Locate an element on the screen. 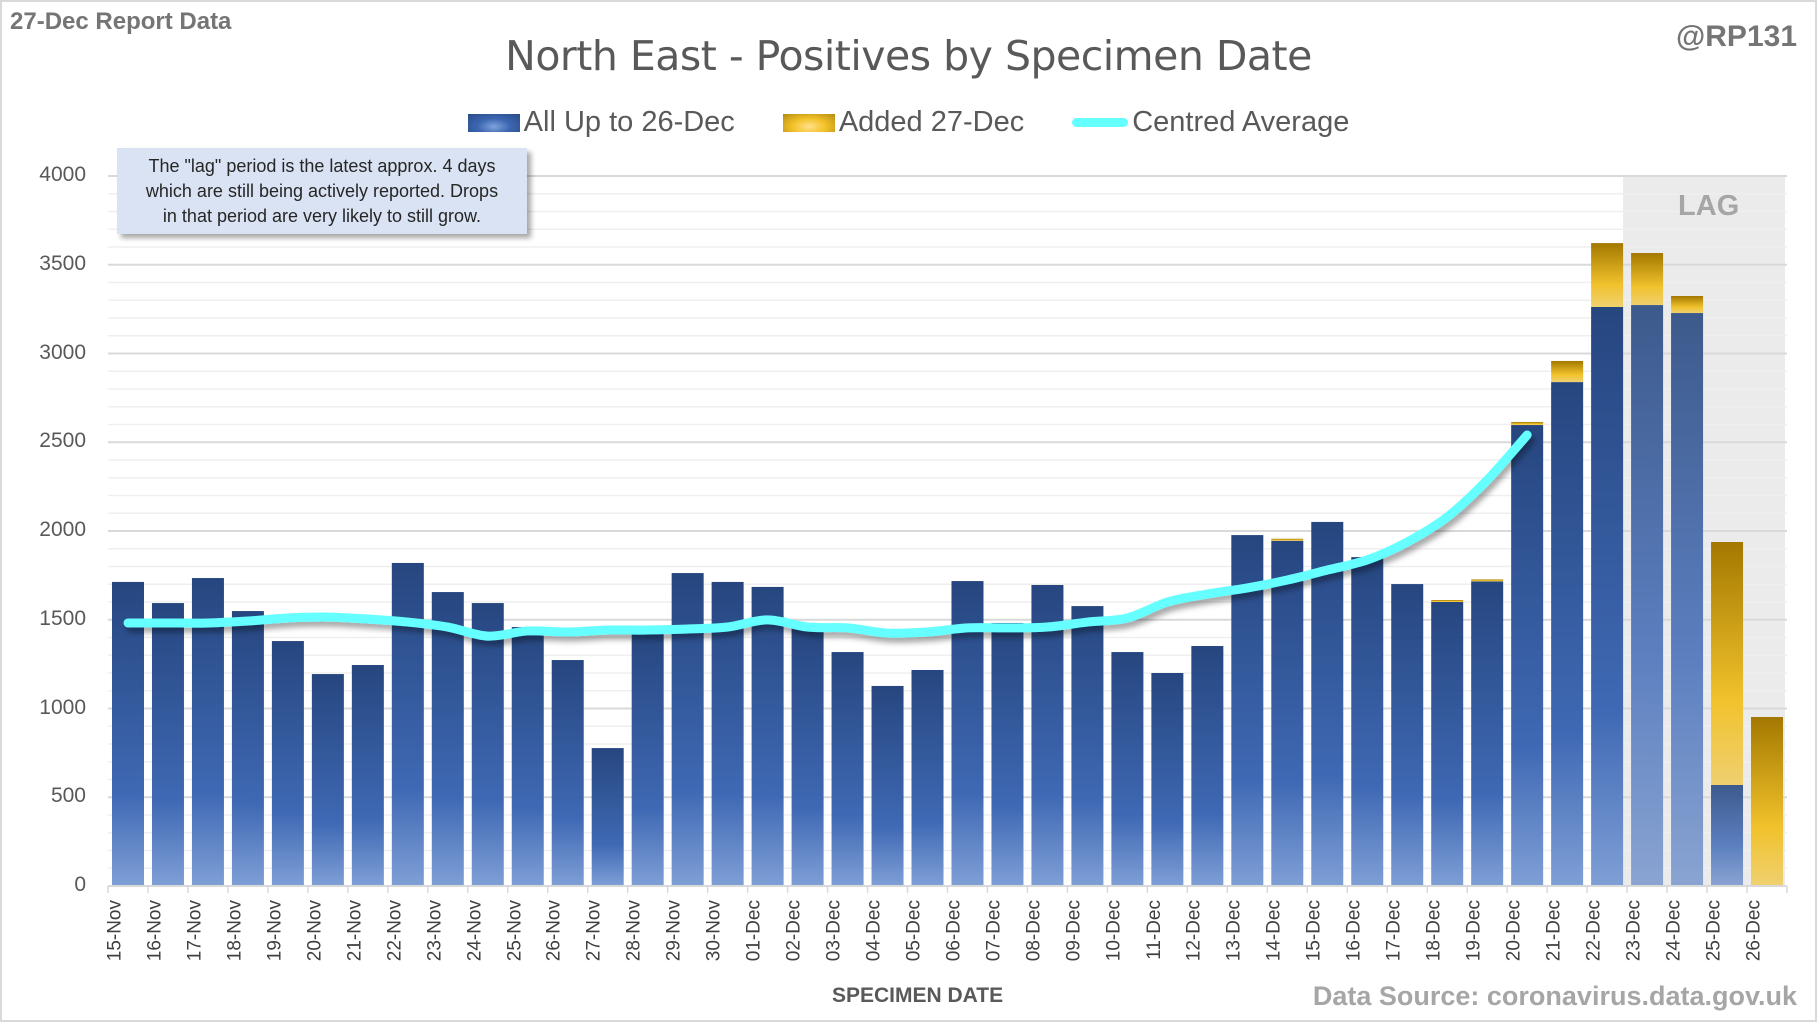  x-tick-label: 08-Dec is located at coordinates (1034, 945).